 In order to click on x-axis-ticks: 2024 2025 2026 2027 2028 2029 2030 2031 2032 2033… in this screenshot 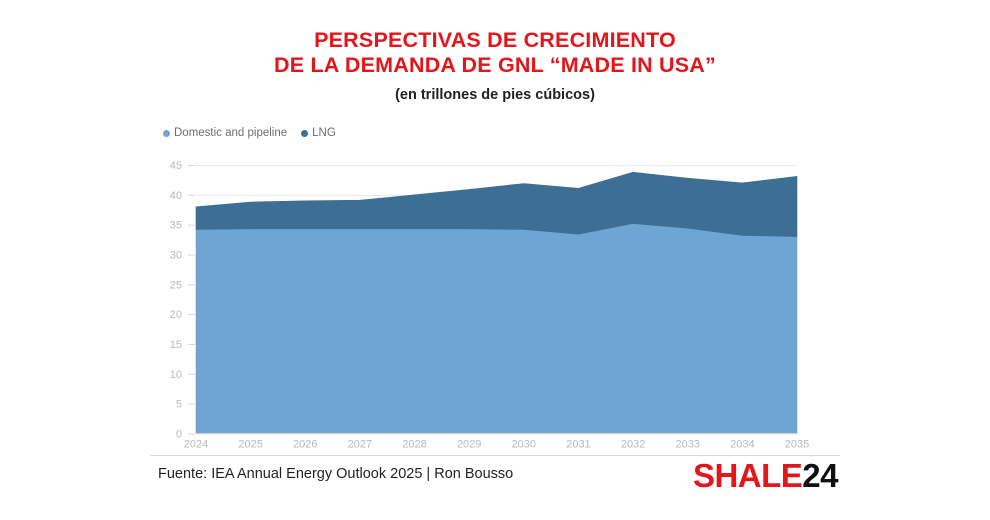, I will do `click(496, 445)`.